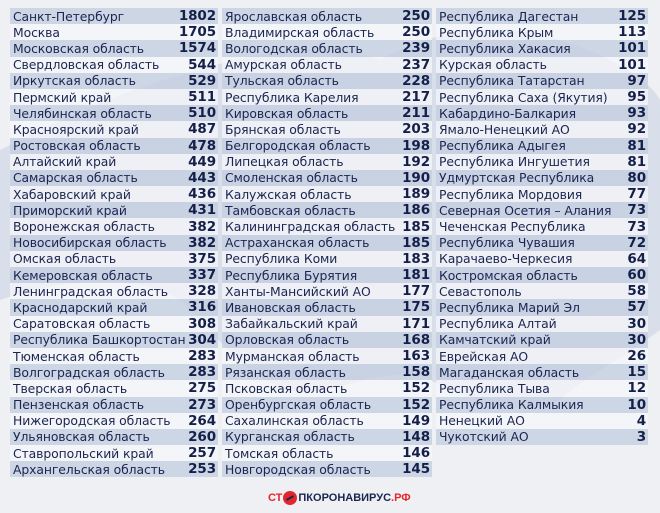  Describe the element at coordinates (78, 405) in the screenshot. I see `region-name: Пензенская область` at that location.